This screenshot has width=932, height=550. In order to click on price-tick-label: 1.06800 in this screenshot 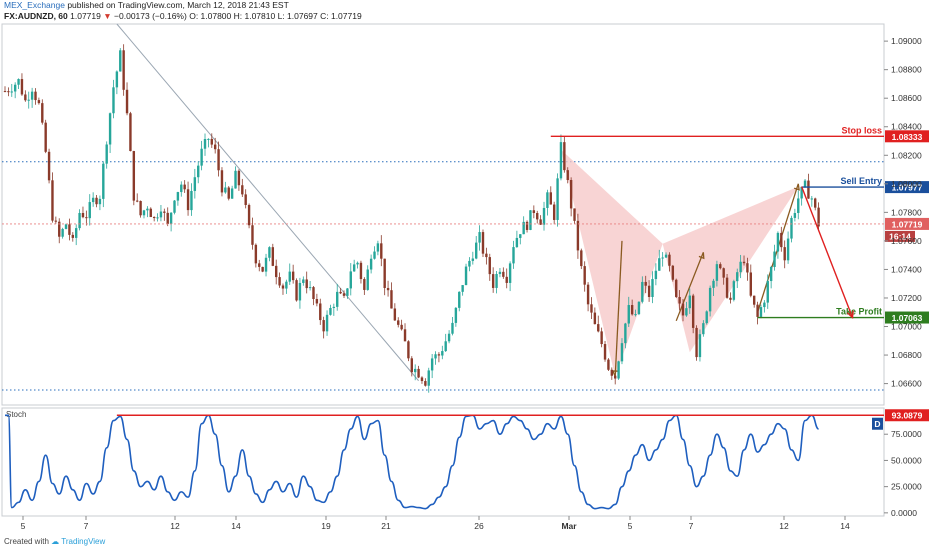, I will do `click(906, 355)`.